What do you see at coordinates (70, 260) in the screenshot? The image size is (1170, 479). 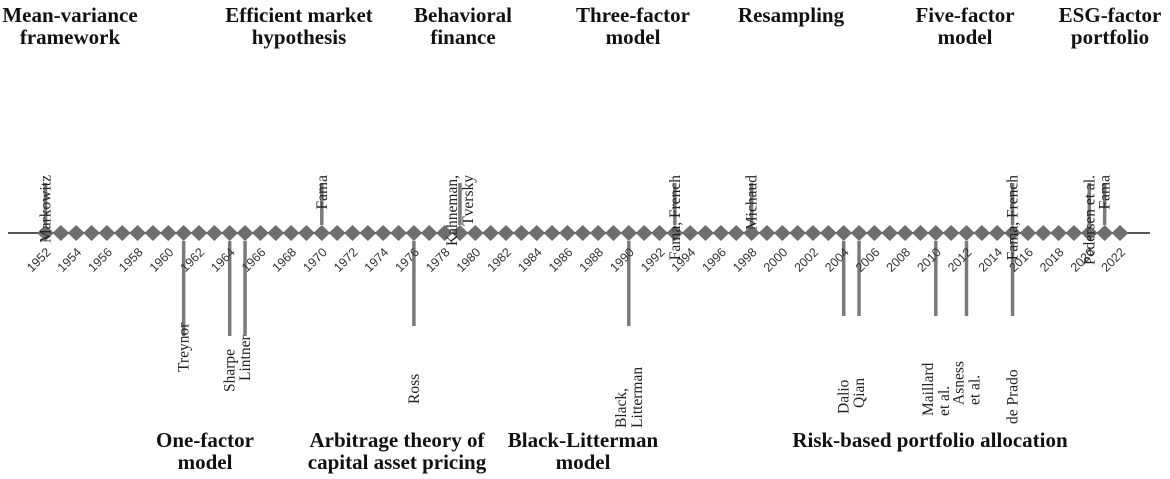 I see `year-label: 1954` at bounding box center [70, 260].